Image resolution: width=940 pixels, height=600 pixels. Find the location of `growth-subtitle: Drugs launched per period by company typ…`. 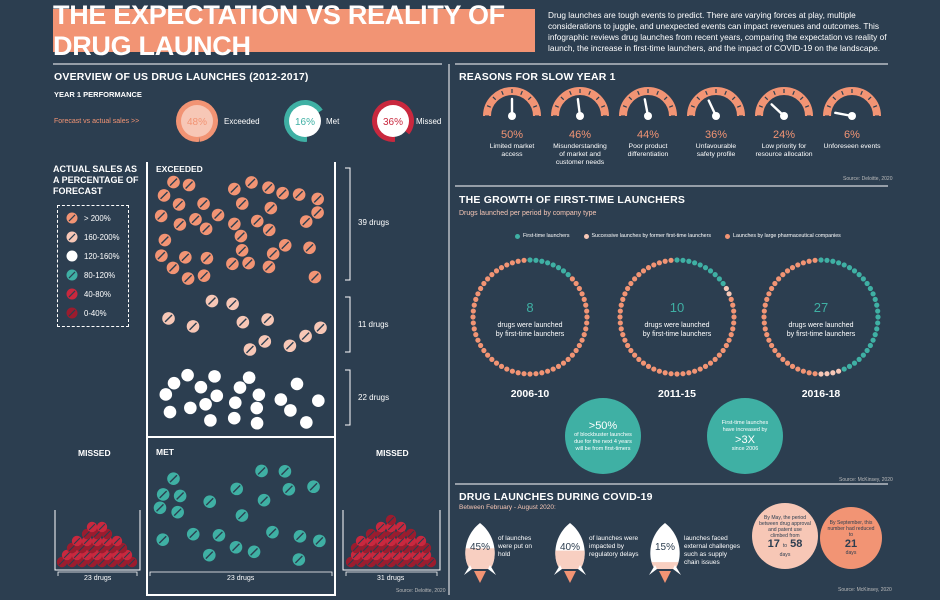

growth-subtitle: Drugs launched per period by company typ… is located at coordinates (528, 213).